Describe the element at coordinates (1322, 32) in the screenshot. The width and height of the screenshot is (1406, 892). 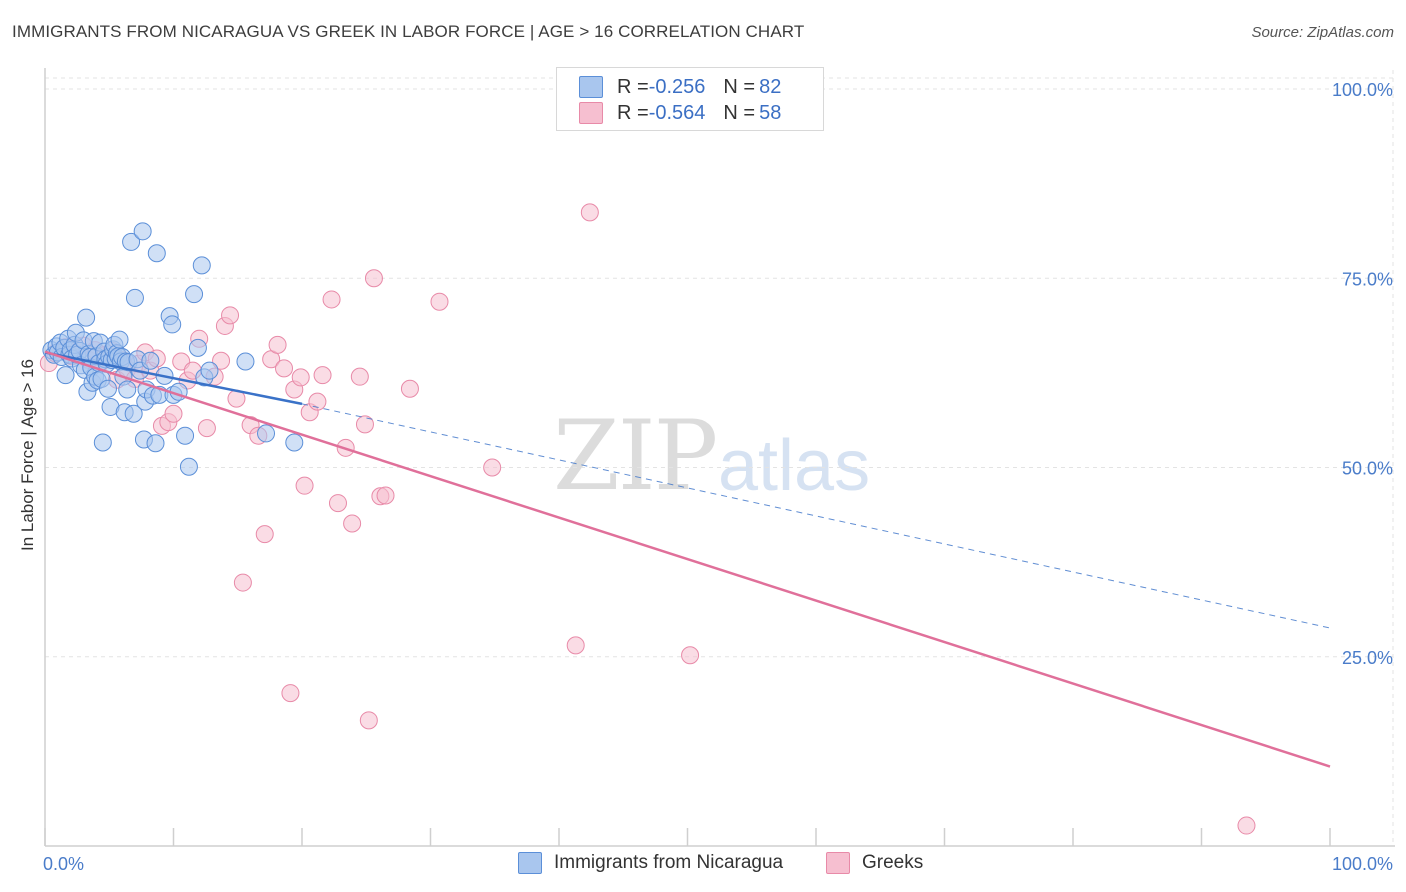
I see `chart-source: Source: ZipAtlas.com` at that location.